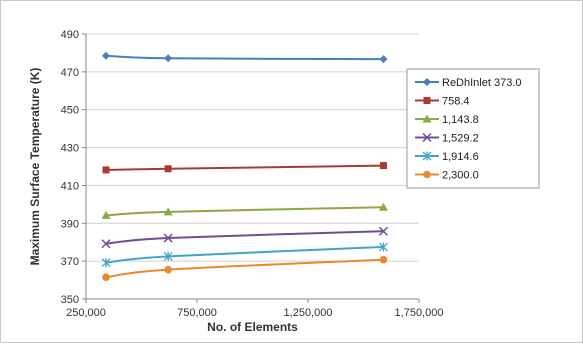 Image resolution: width=583 pixels, height=344 pixels. Describe the element at coordinates (419, 313) in the screenshot. I see `x-tick-label: 1,750,000` at that location.